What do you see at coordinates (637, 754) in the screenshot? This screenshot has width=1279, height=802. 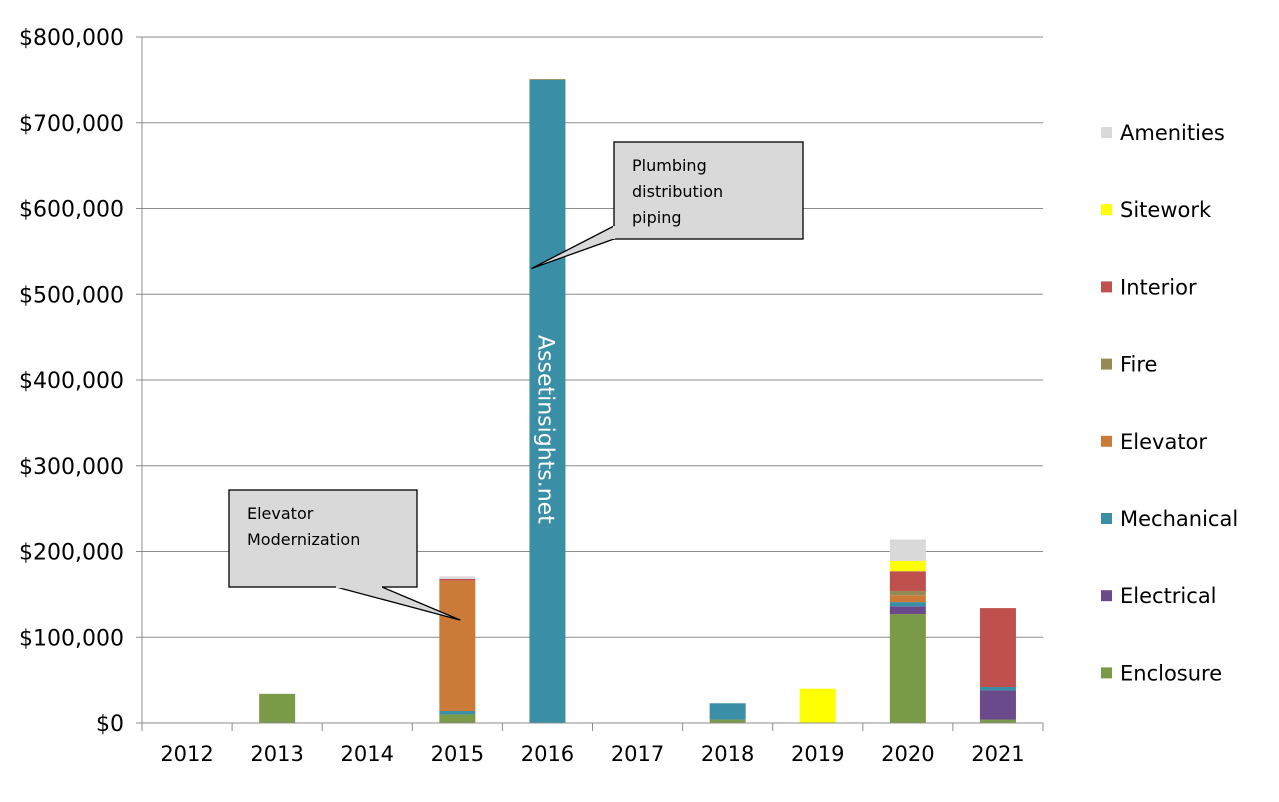 I see `x-tick-label: 2017` at bounding box center [637, 754].